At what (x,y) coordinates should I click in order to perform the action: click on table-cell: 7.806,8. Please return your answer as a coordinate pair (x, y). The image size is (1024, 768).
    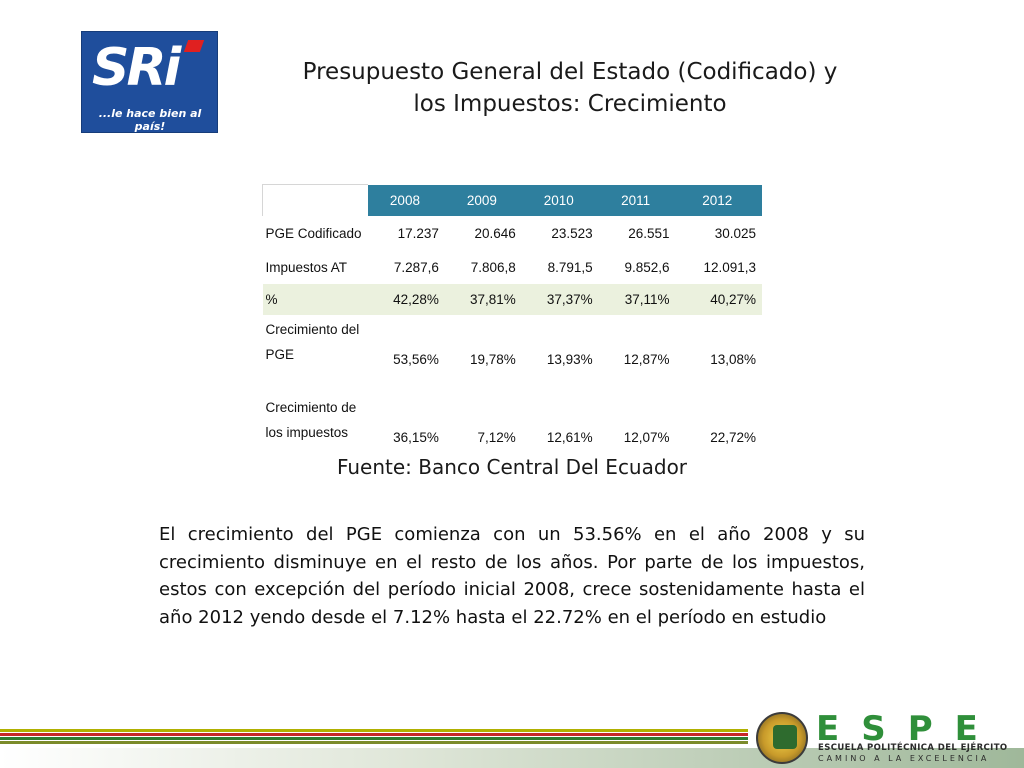
    Looking at the image, I should click on (493, 267).